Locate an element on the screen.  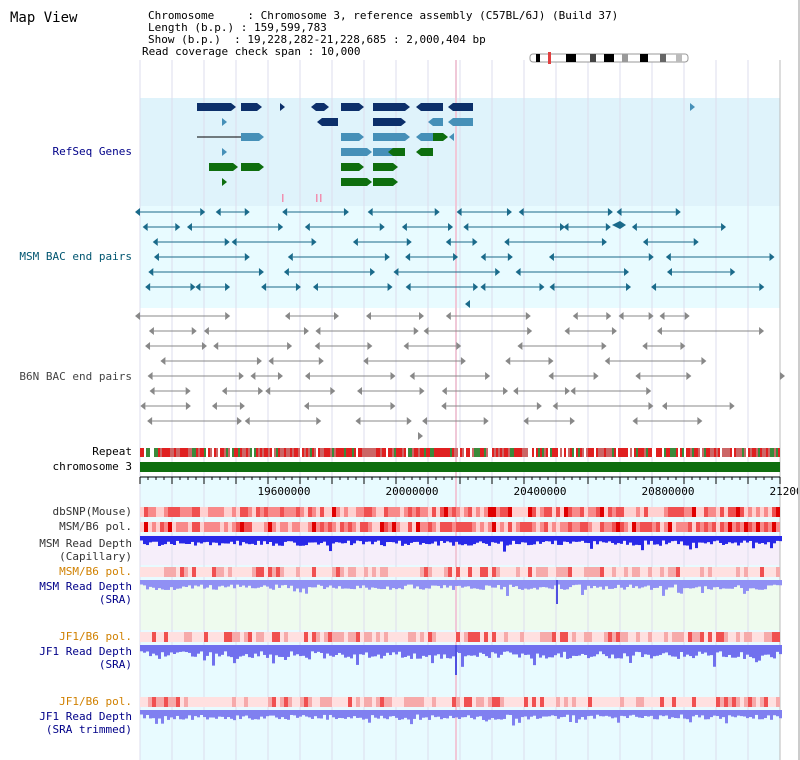
track-label-msm-bac: MSM BAC end pairs is located at coordinates (75, 256).